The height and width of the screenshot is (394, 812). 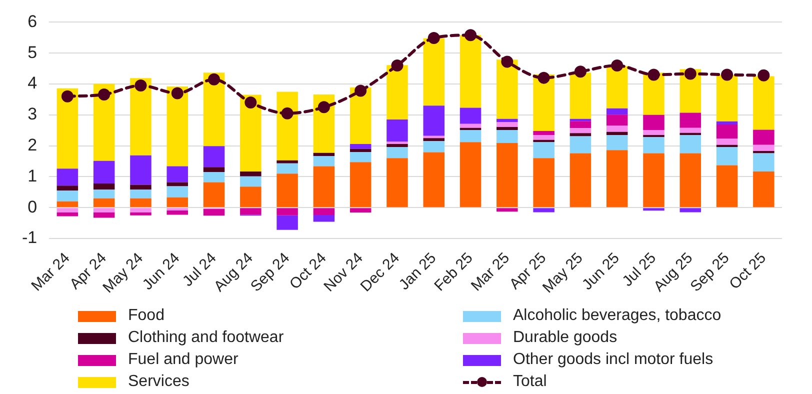 I want to click on y-tick-label: 1, so click(x=33, y=176).